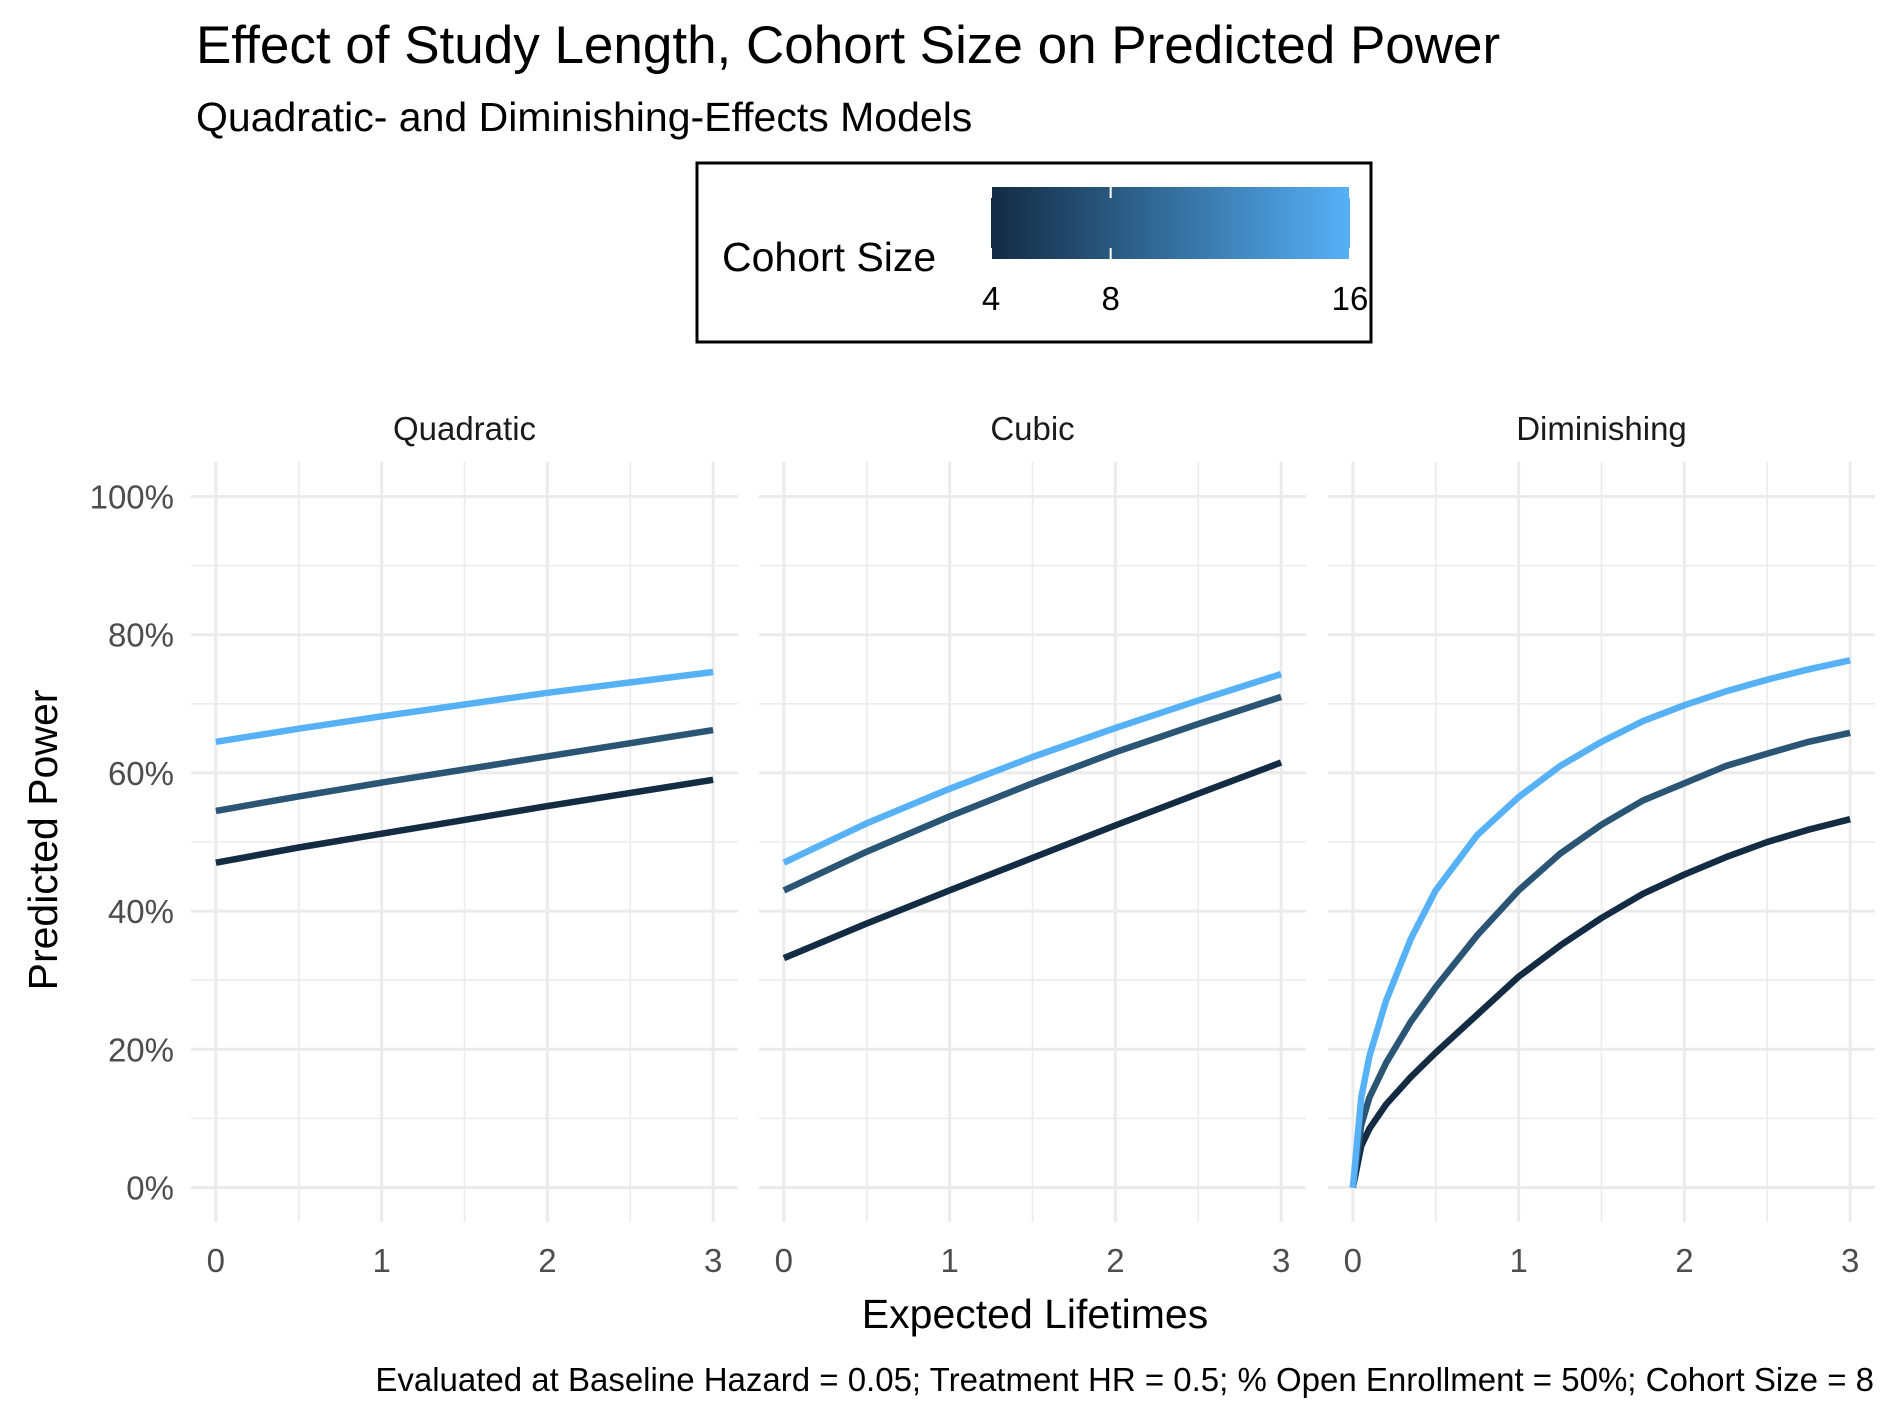 This screenshot has height=1417, width=1889. Describe the element at coordinates (829, 257) in the screenshot. I see `legend-title: Cohort Size` at that location.